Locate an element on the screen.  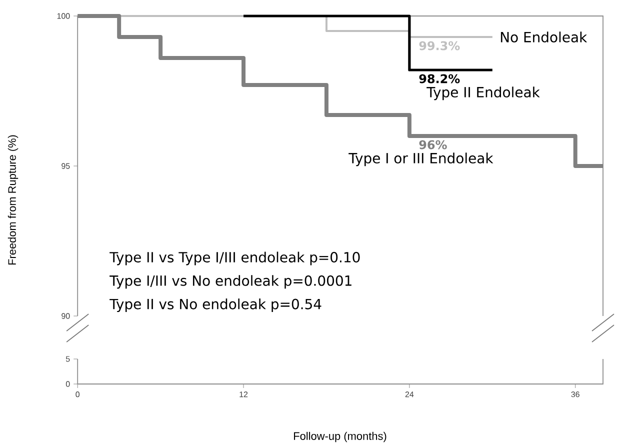
data-label: 99.3% is located at coordinates (439, 45).